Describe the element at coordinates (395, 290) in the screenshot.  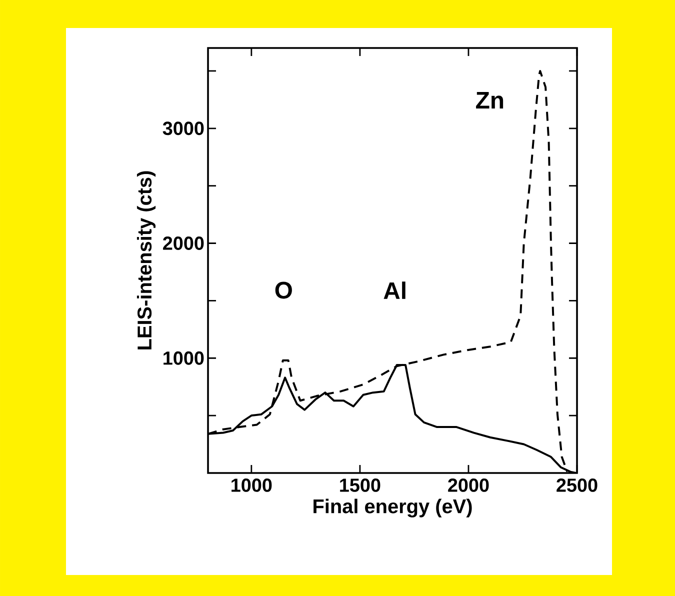
I see `annotation: Al` at that location.